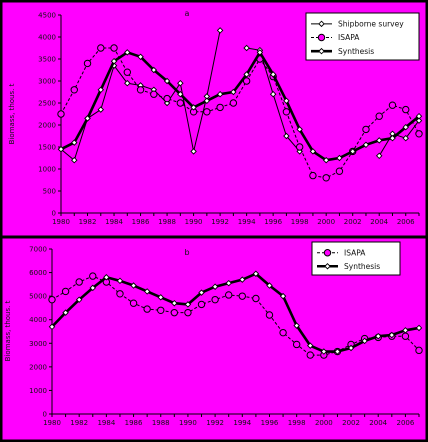 The width and height of the screenshot is (428, 442). What do you see at coordinates (134, 423) in the screenshot?
I see `x-tick-label: 1986` at bounding box center [134, 423].